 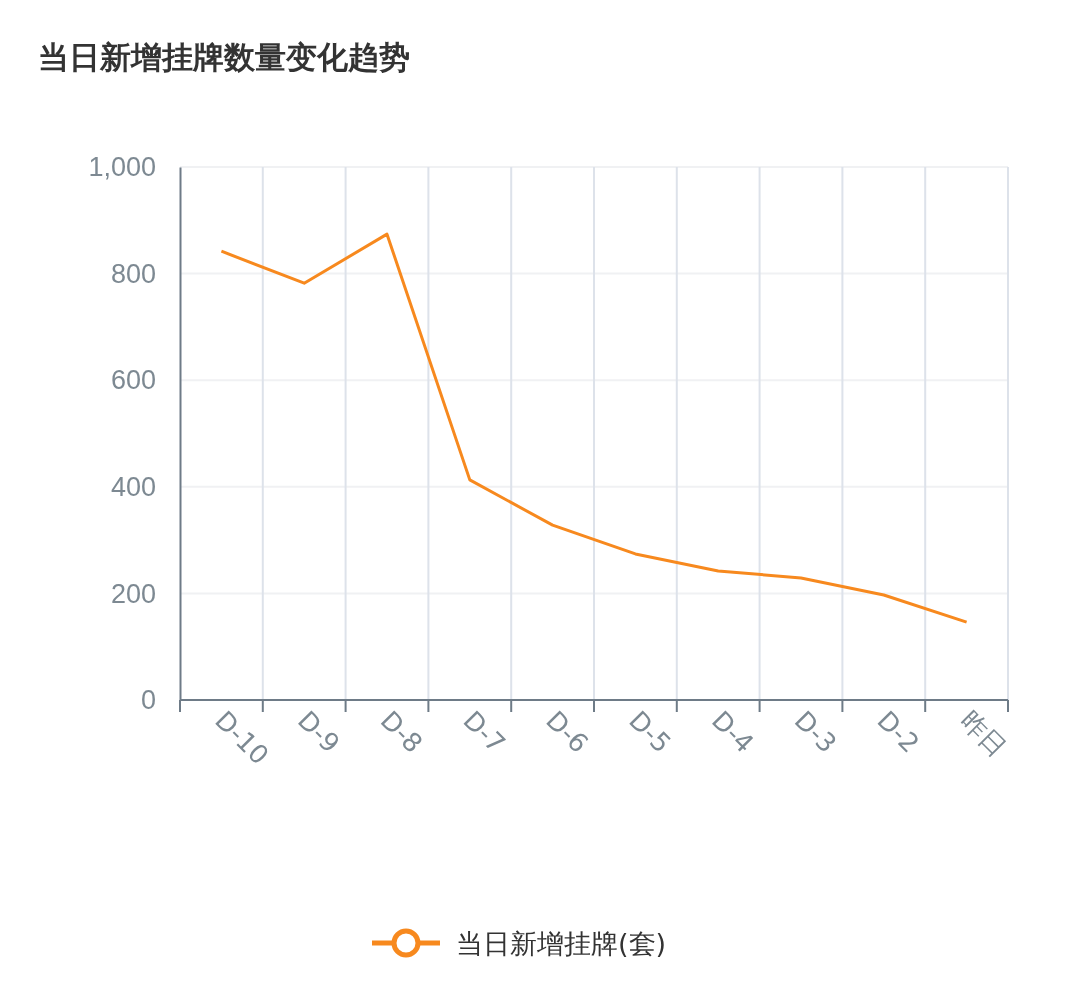 What do you see at coordinates (898, 732) in the screenshot?
I see `x-tick-label: D-2` at bounding box center [898, 732].